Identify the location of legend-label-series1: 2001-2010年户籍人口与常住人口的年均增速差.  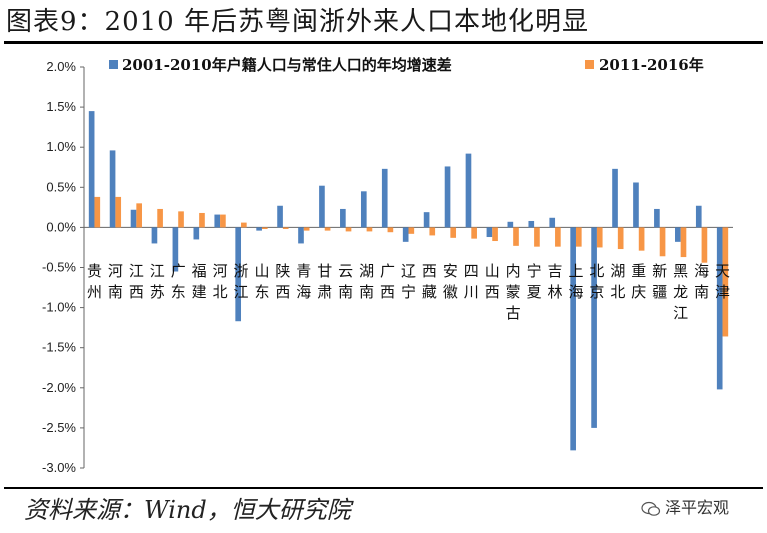
(287, 65).